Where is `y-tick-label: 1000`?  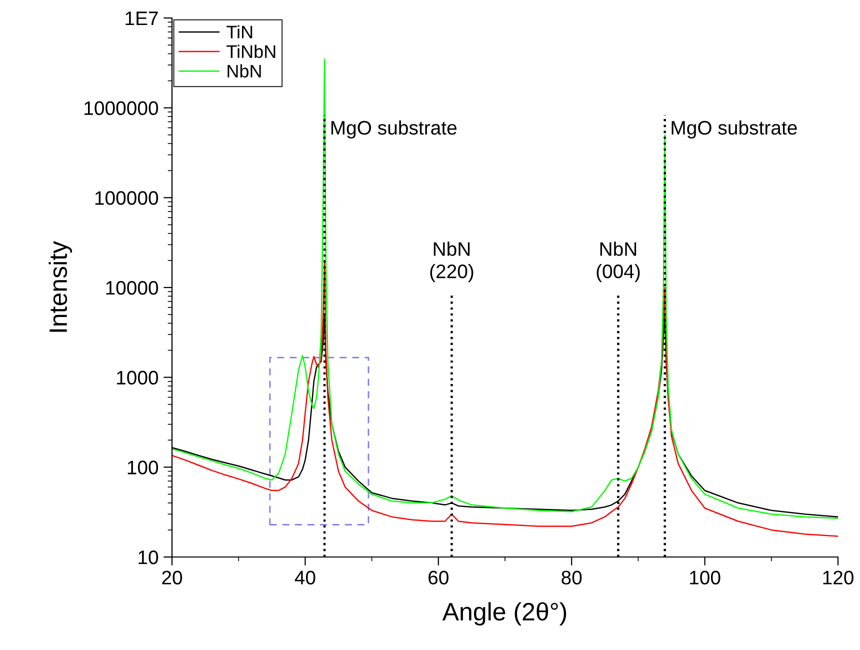 y-tick-label: 1000 is located at coordinates (137, 377).